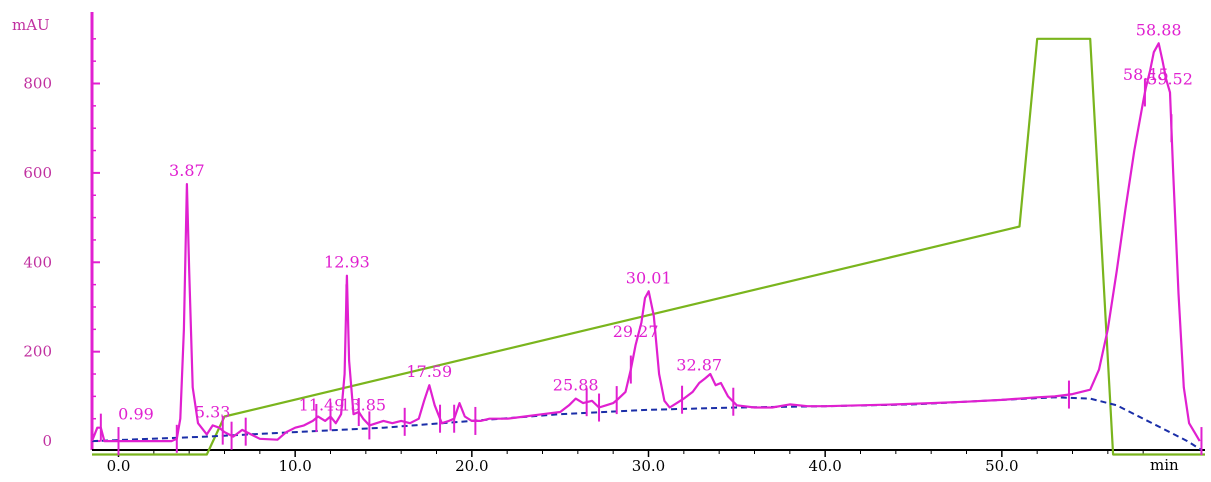  I want to click on peak-label: 13.85, so click(363, 405).